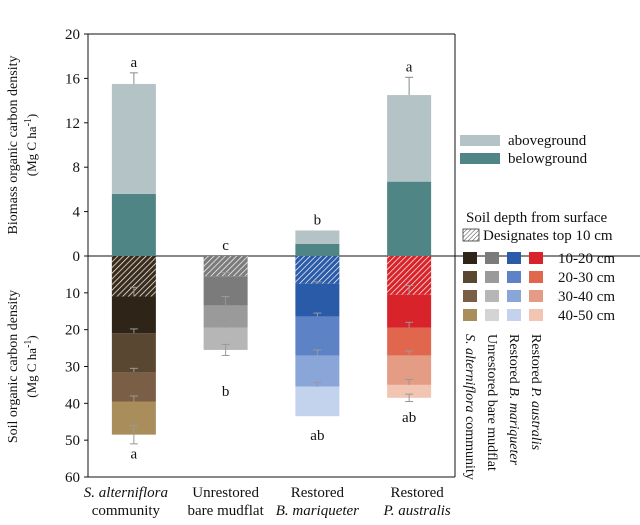 This screenshot has width=640, height=525. What do you see at coordinates (134, 455) in the screenshot?
I see `lower-significance-label: a` at bounding box center [134, 455].